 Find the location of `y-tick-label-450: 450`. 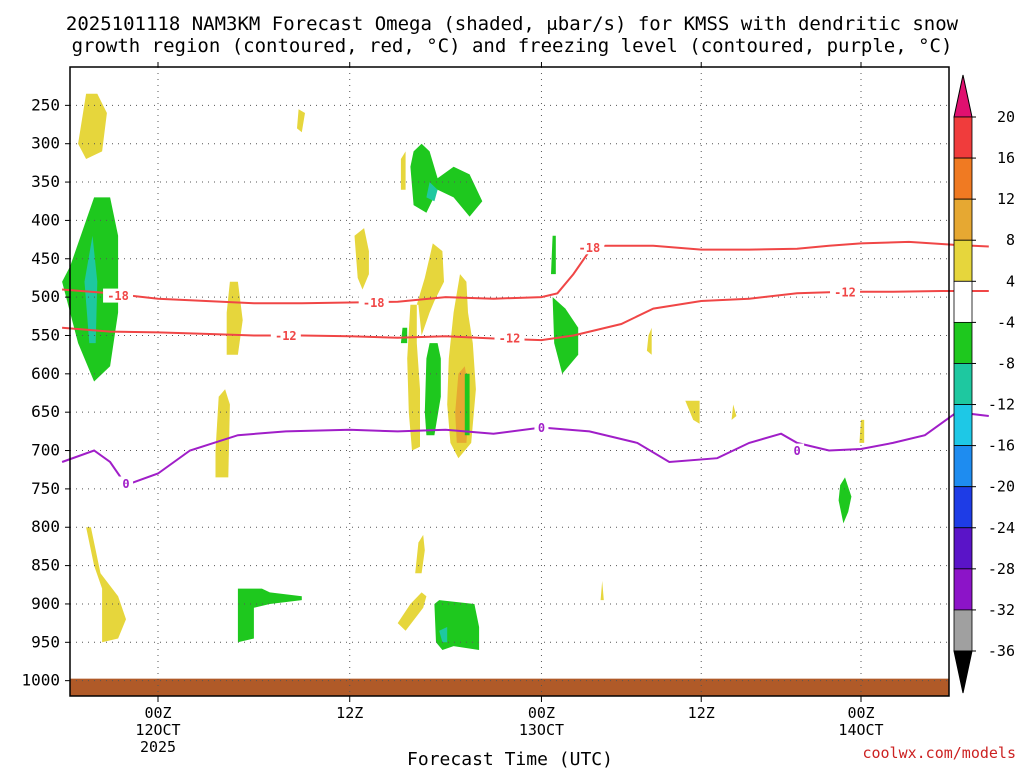

y-tick-label-450: 450 is located at coordinates (45, 258).